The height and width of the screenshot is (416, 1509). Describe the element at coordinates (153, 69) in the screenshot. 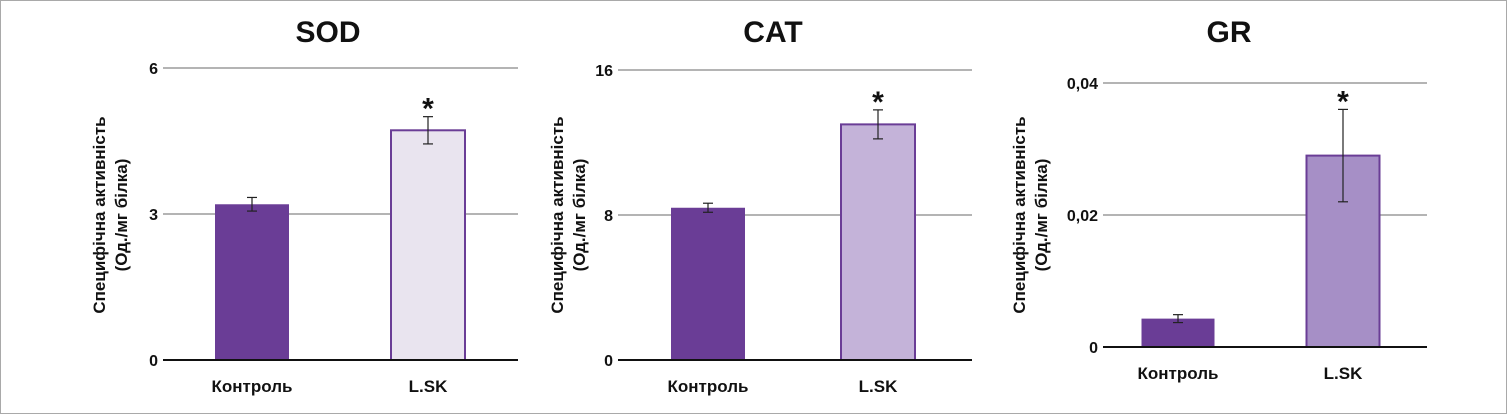

I see `y-tick-label: 6` at that location.